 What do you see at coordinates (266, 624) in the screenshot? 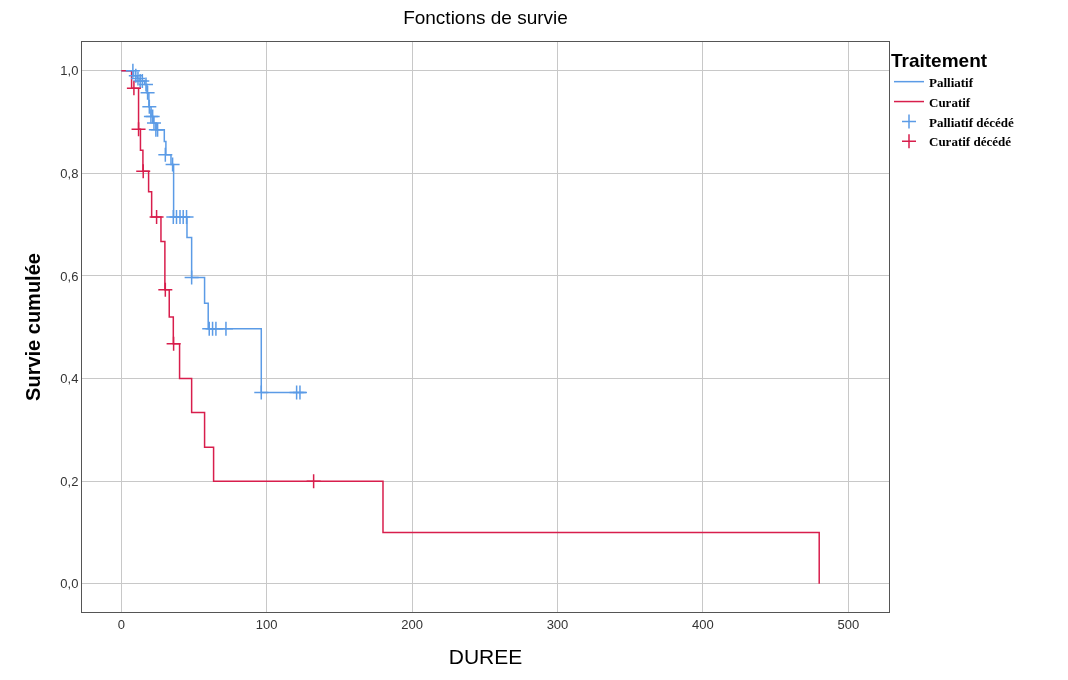
I see `x-tick-label: 100` at bounding box center [266, 624].